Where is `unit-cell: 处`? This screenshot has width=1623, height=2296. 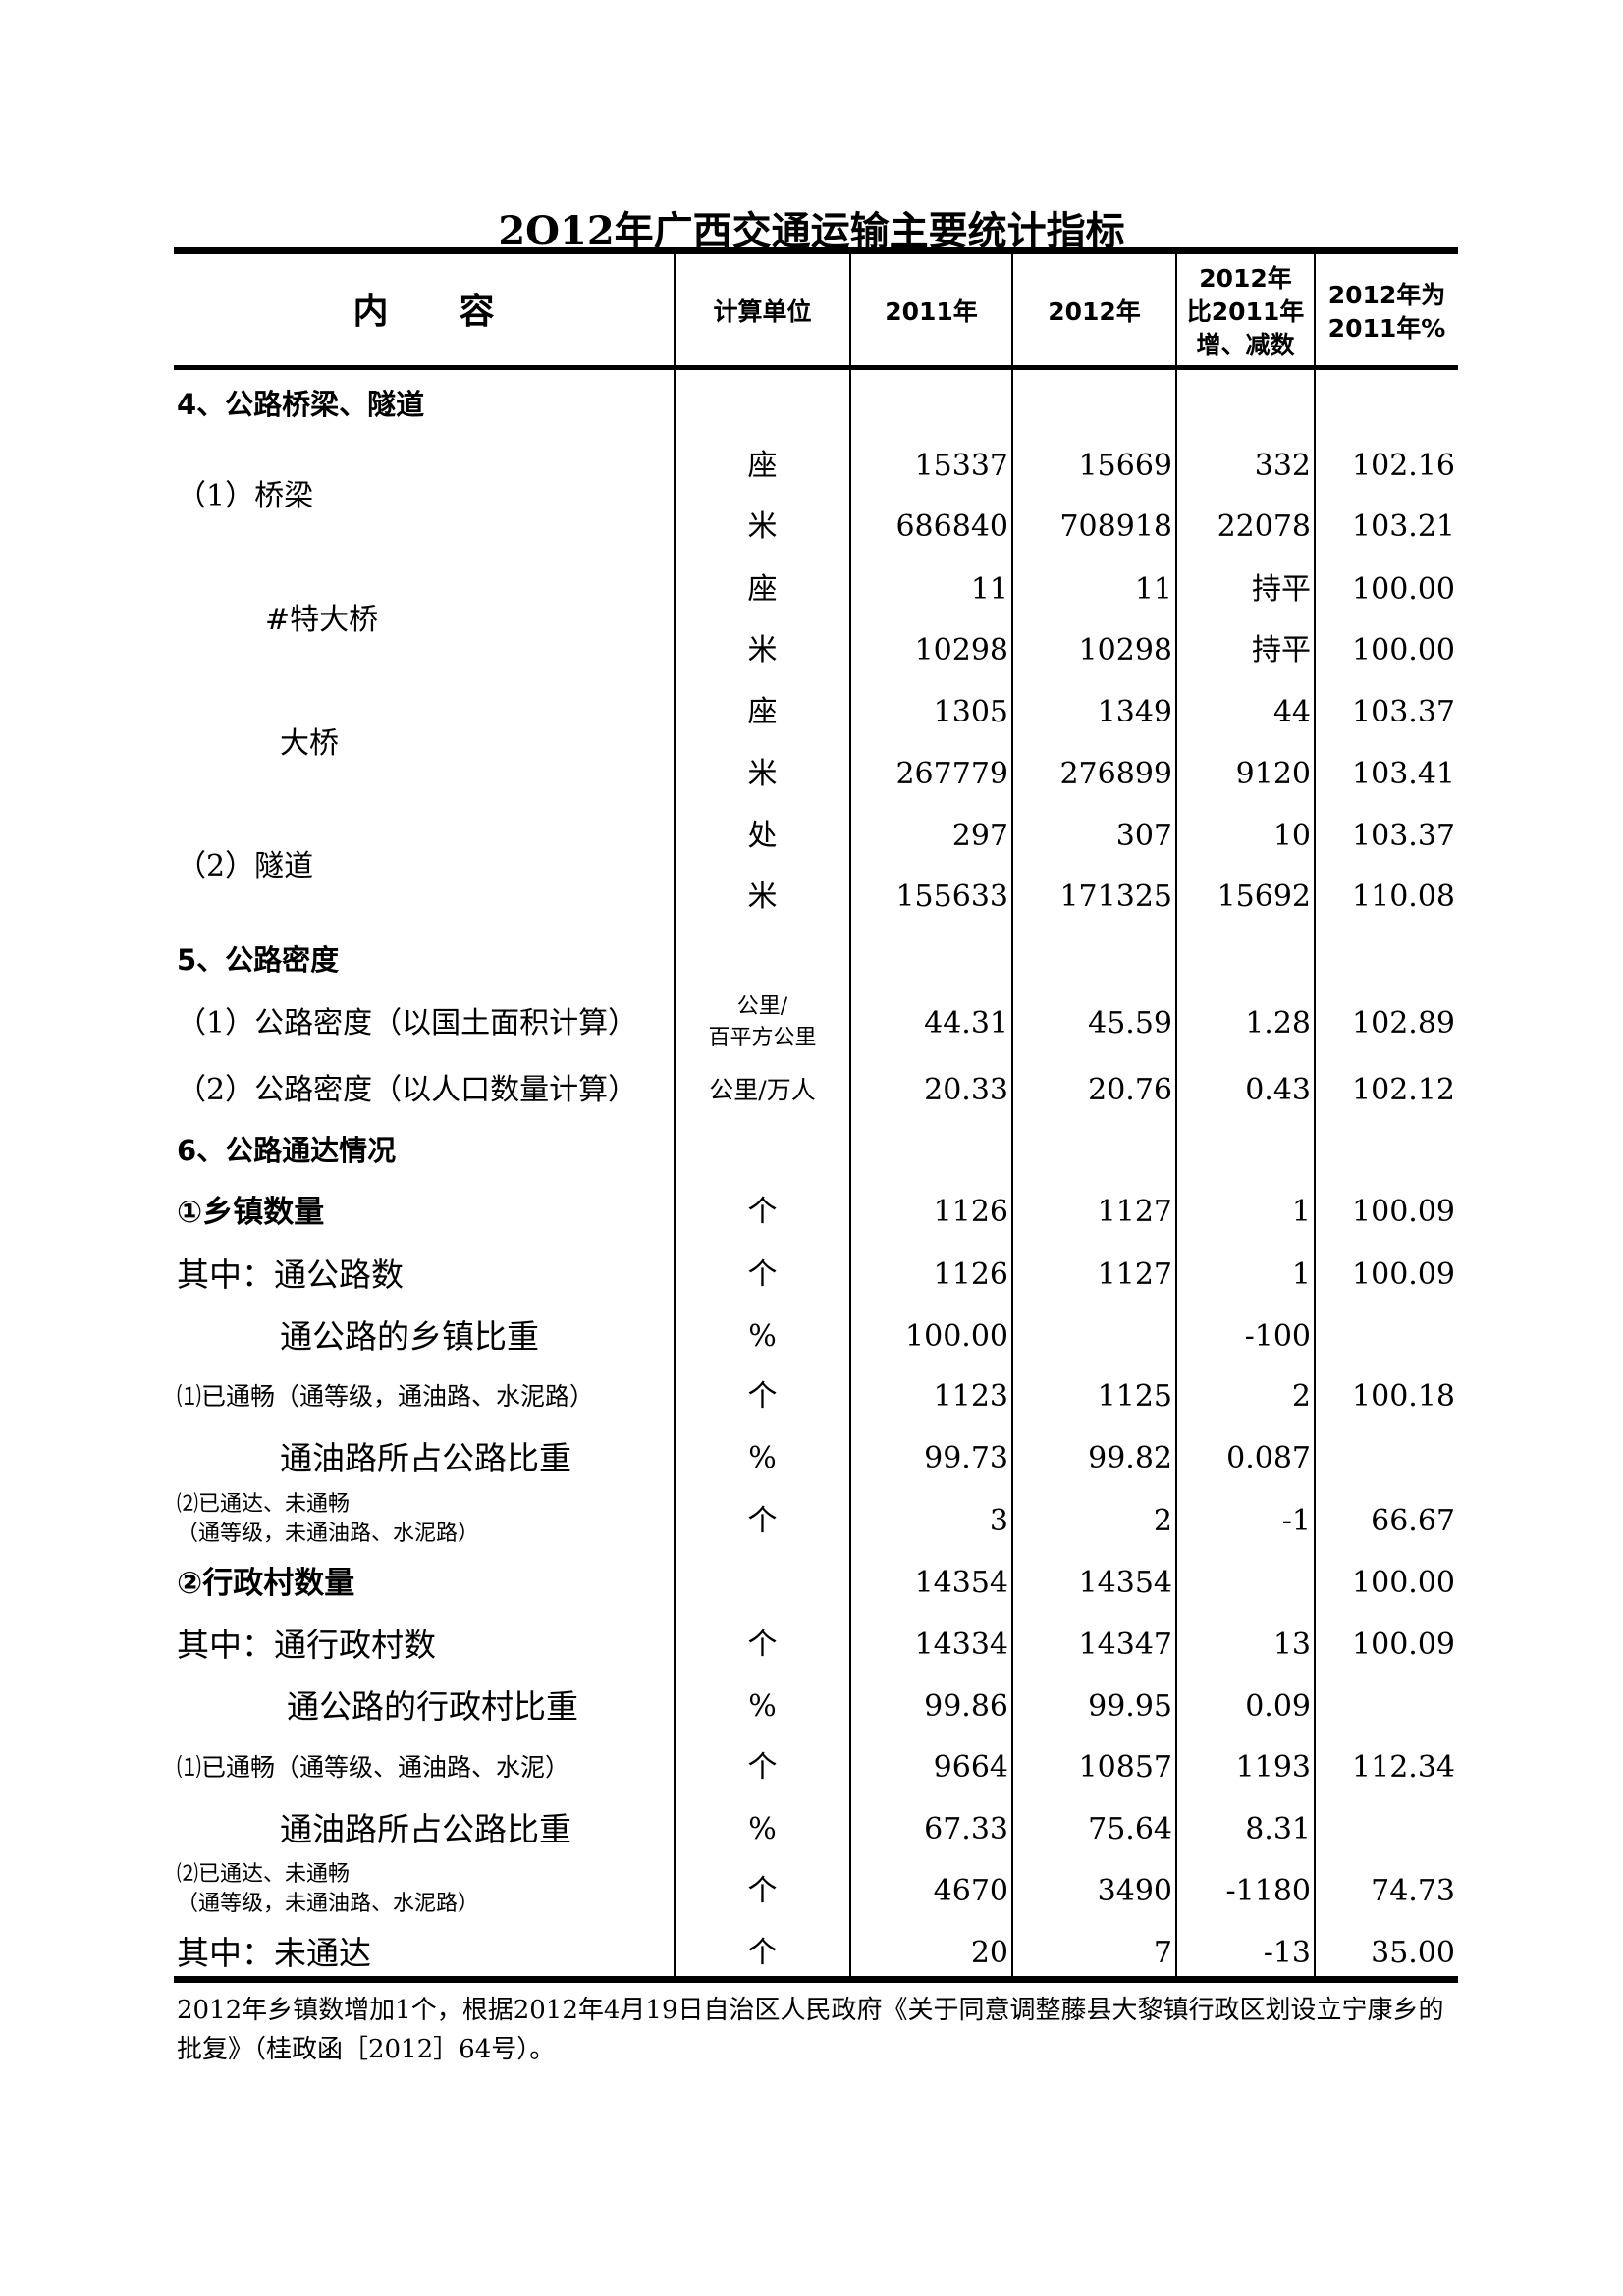 unit-cell: 处 is located at coordinates (762, 836).